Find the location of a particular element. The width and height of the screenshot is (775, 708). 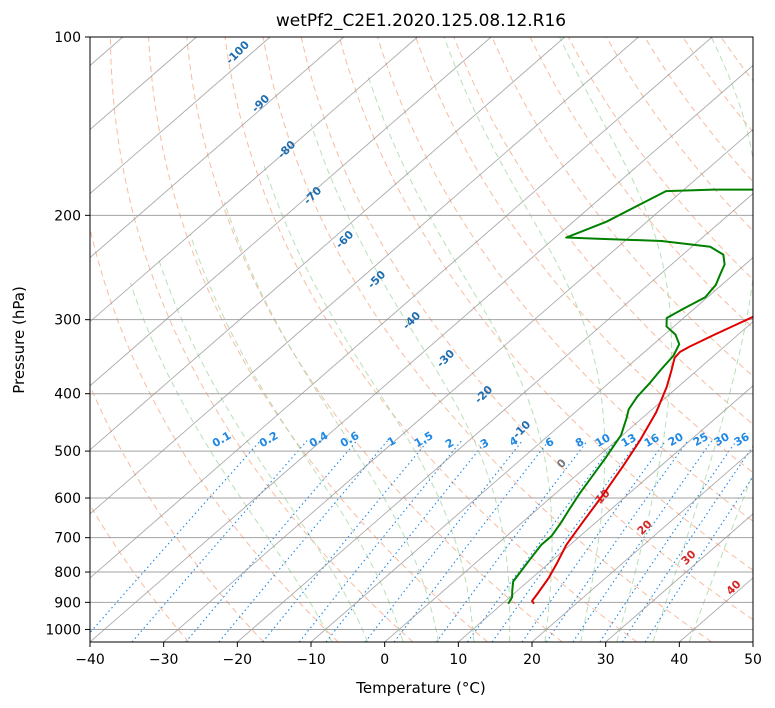

y-tick-label: 600 is located at coordinates (67, 499).